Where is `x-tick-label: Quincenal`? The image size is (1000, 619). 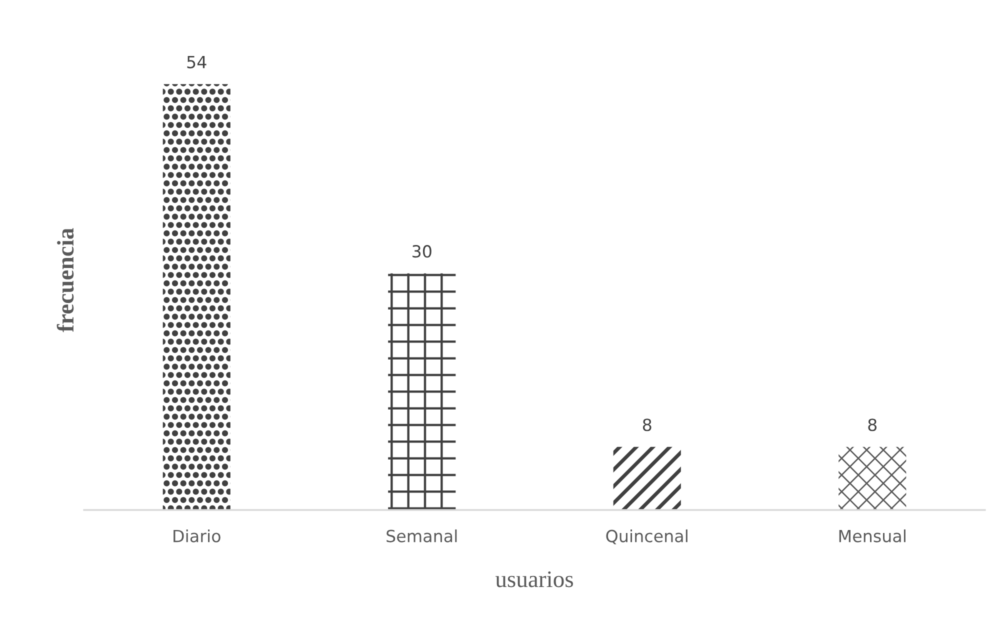 x-tick-label: Quincenal is located at coordinates (647, 536).